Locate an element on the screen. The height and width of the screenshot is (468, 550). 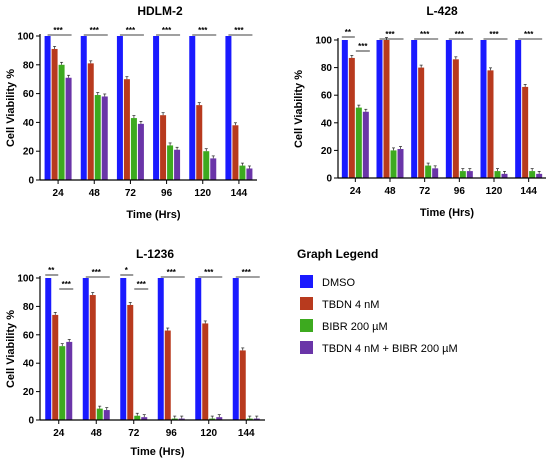
chart-title: L-428 is located at coordinates (442, 11).